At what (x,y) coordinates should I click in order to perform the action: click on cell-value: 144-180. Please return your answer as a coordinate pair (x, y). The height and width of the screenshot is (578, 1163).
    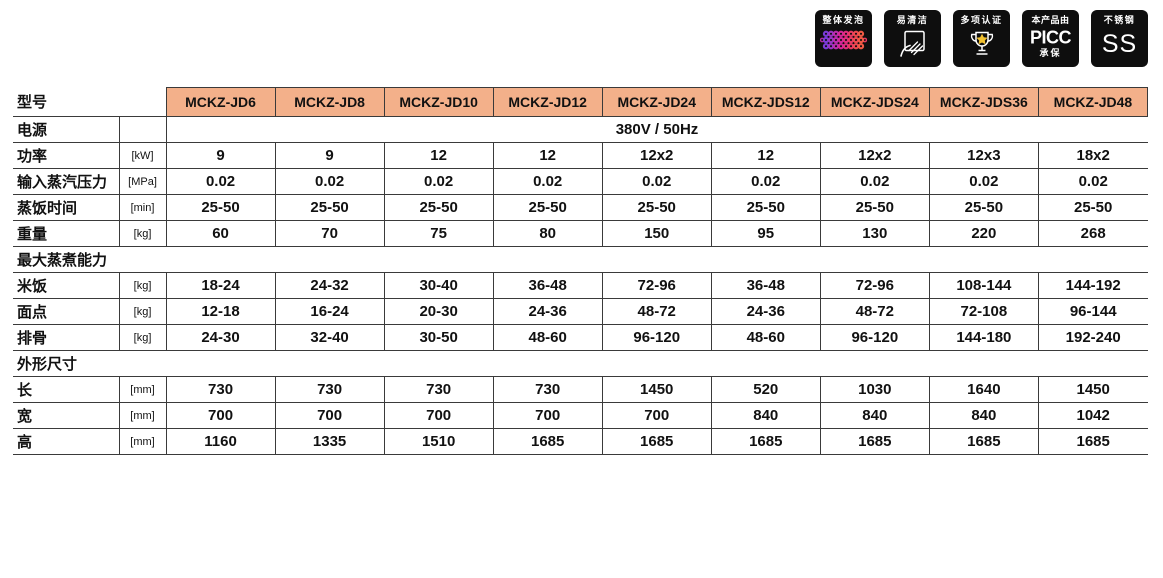
    Looking at the image, I should click on (983, 337).